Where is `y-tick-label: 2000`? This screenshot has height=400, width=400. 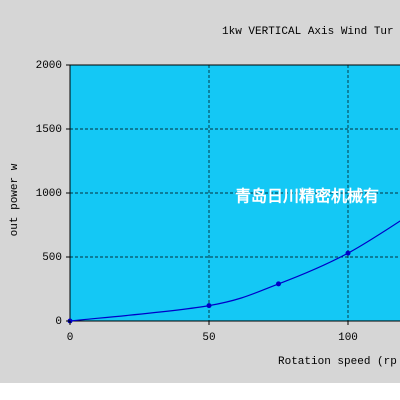
y-tick-label: 2000 is located at coordinates (49, 66).